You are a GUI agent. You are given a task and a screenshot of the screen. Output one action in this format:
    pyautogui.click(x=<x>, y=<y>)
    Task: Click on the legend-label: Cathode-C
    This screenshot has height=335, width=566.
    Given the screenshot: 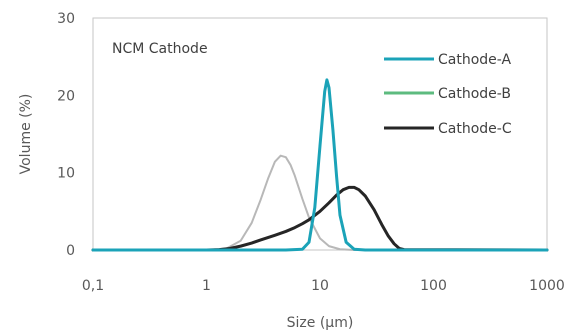 What is the action you would take?
    pyautogui.click(x=475, y=129)
    